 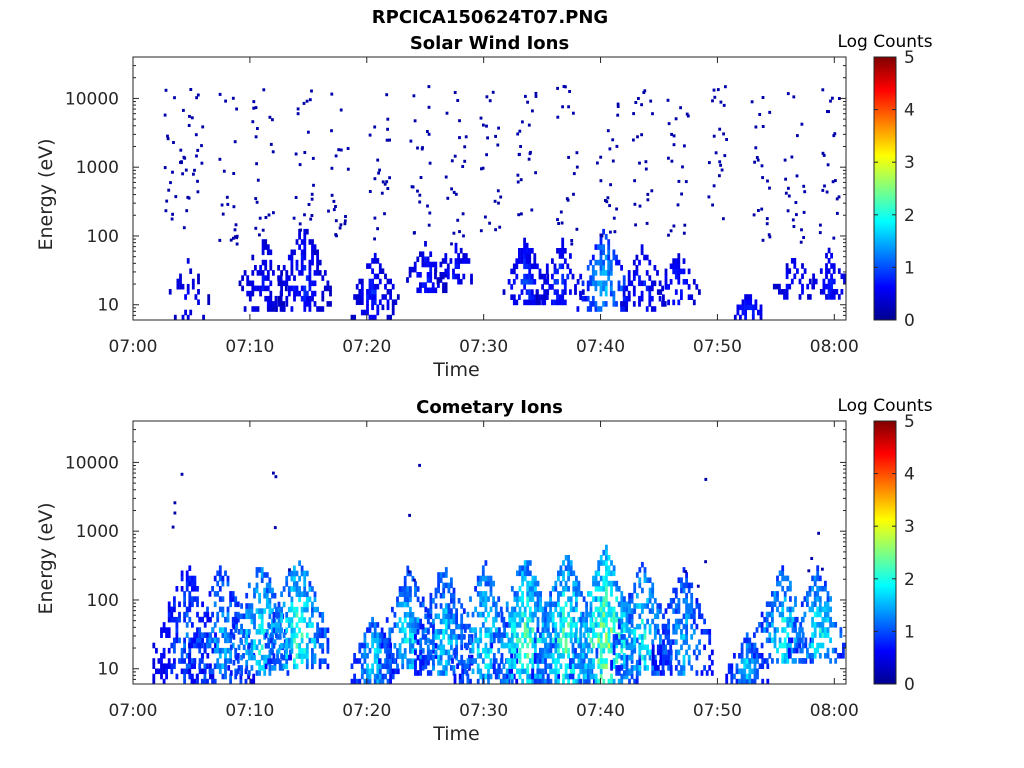 What do you see at coordinates (909, 321) in the screenshot?
I see `colorbar-tick-label: 0` at bounding box center [909, 321].